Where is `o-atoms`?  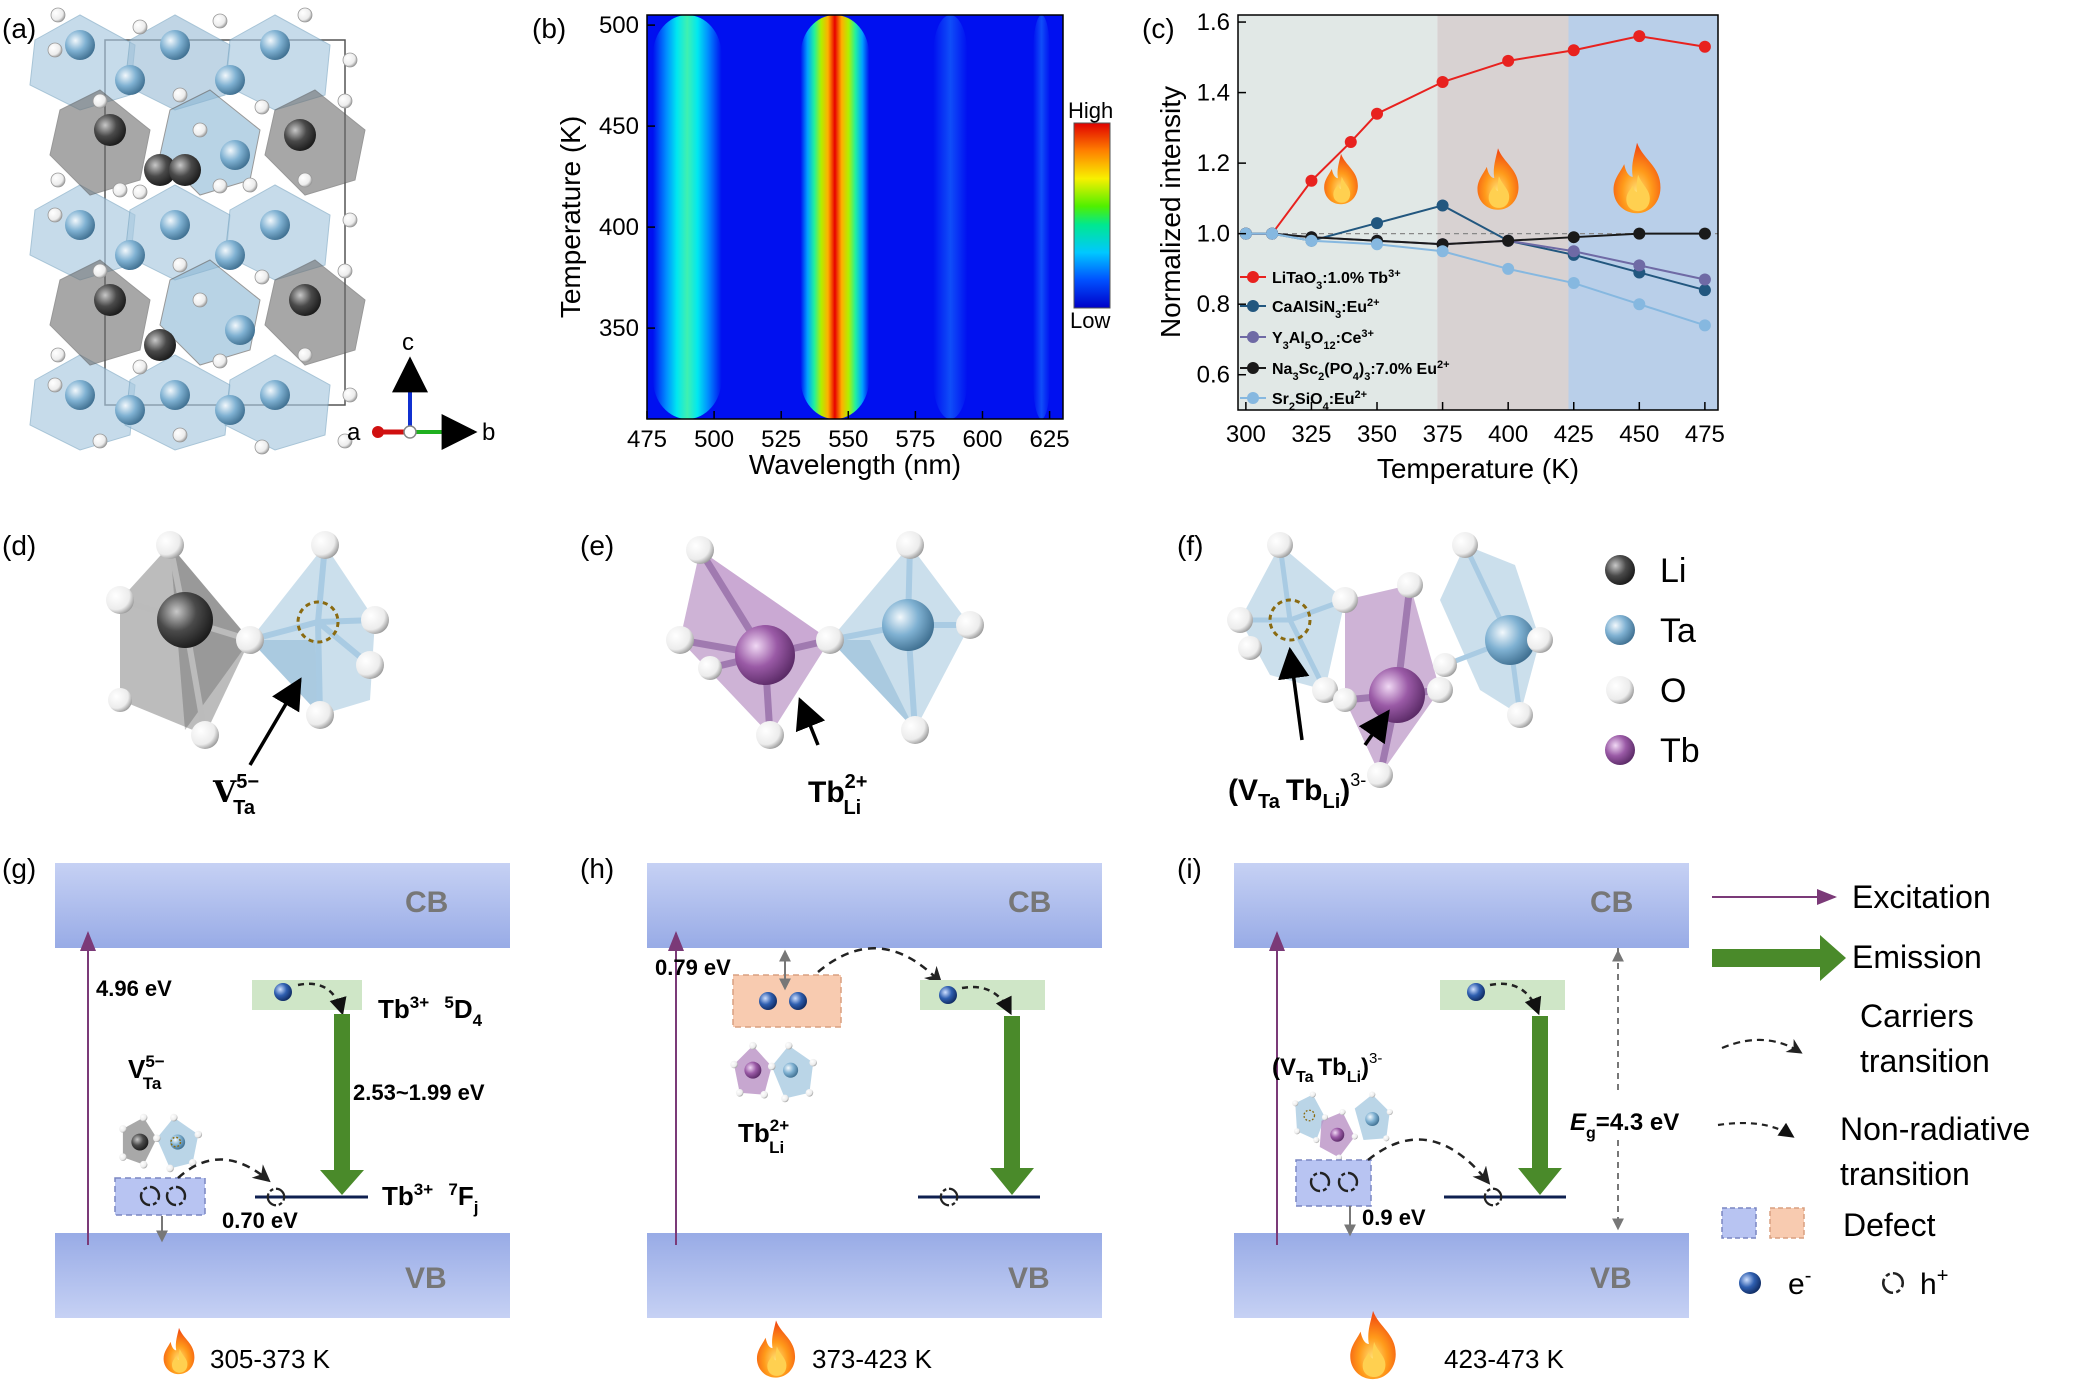
o-atoms is located at coordinates (247, 640).